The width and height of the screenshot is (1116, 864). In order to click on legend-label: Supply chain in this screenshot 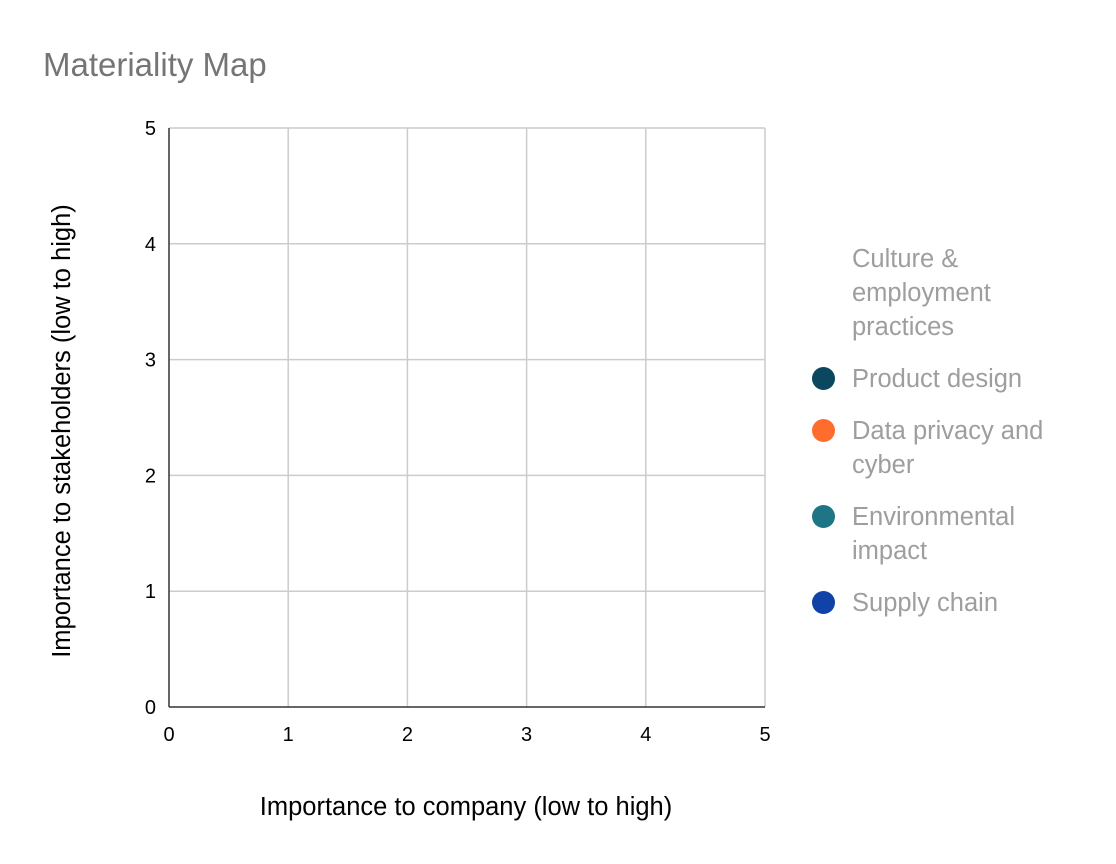, I will do `click(925, 603)`.